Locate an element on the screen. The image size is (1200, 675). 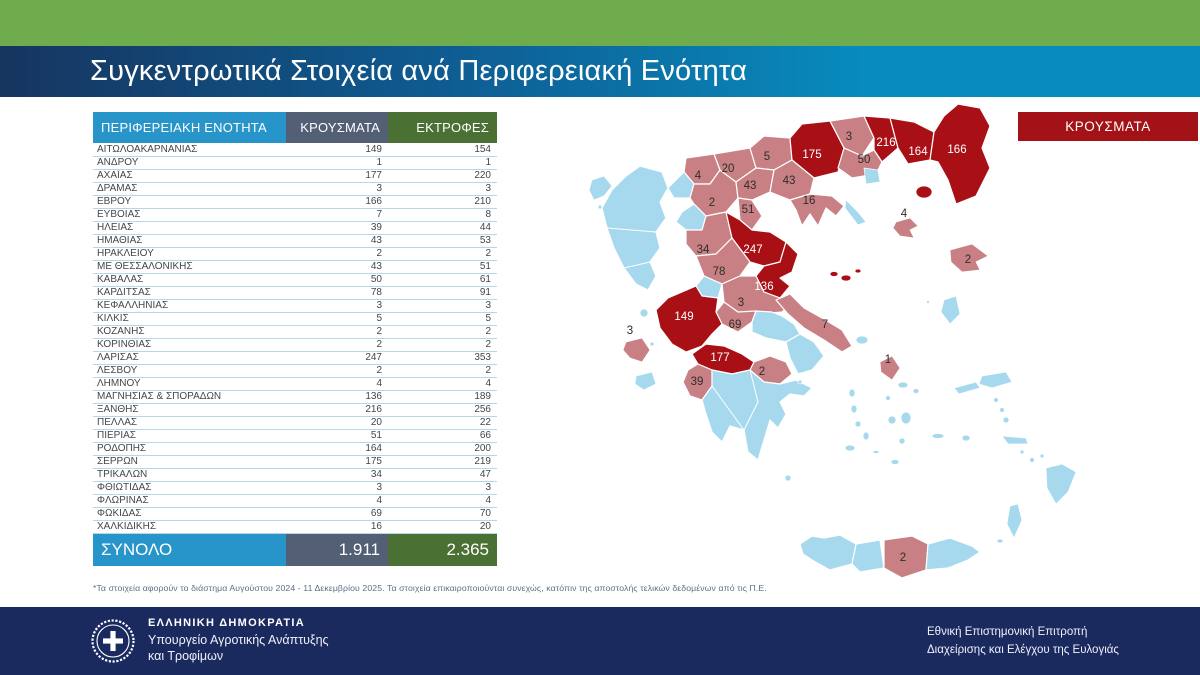
region-astypalea is located at coordinates (966, 438).